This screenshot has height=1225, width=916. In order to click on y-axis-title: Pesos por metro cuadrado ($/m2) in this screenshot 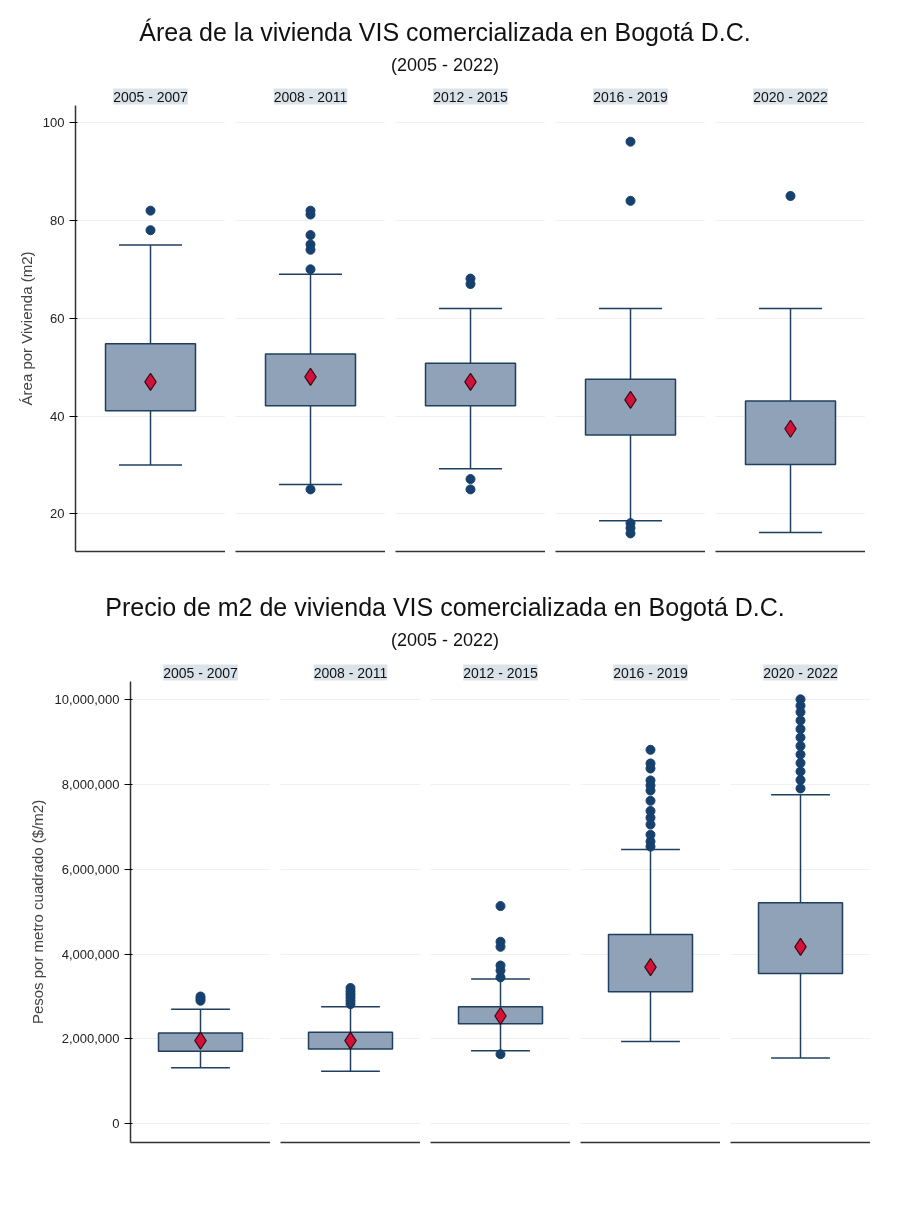, I will do `click(38, 911)`.